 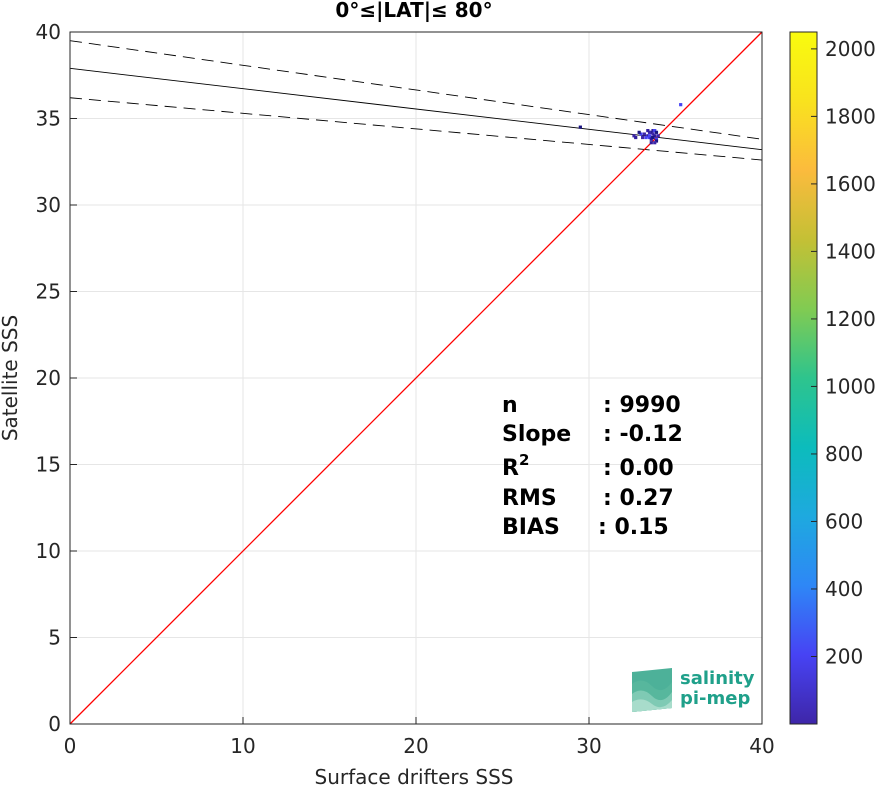 What do you see at coordinates (48, 551) in the screenshot?
I see `y-tick-label: 10` at bounding box center [48, 551].